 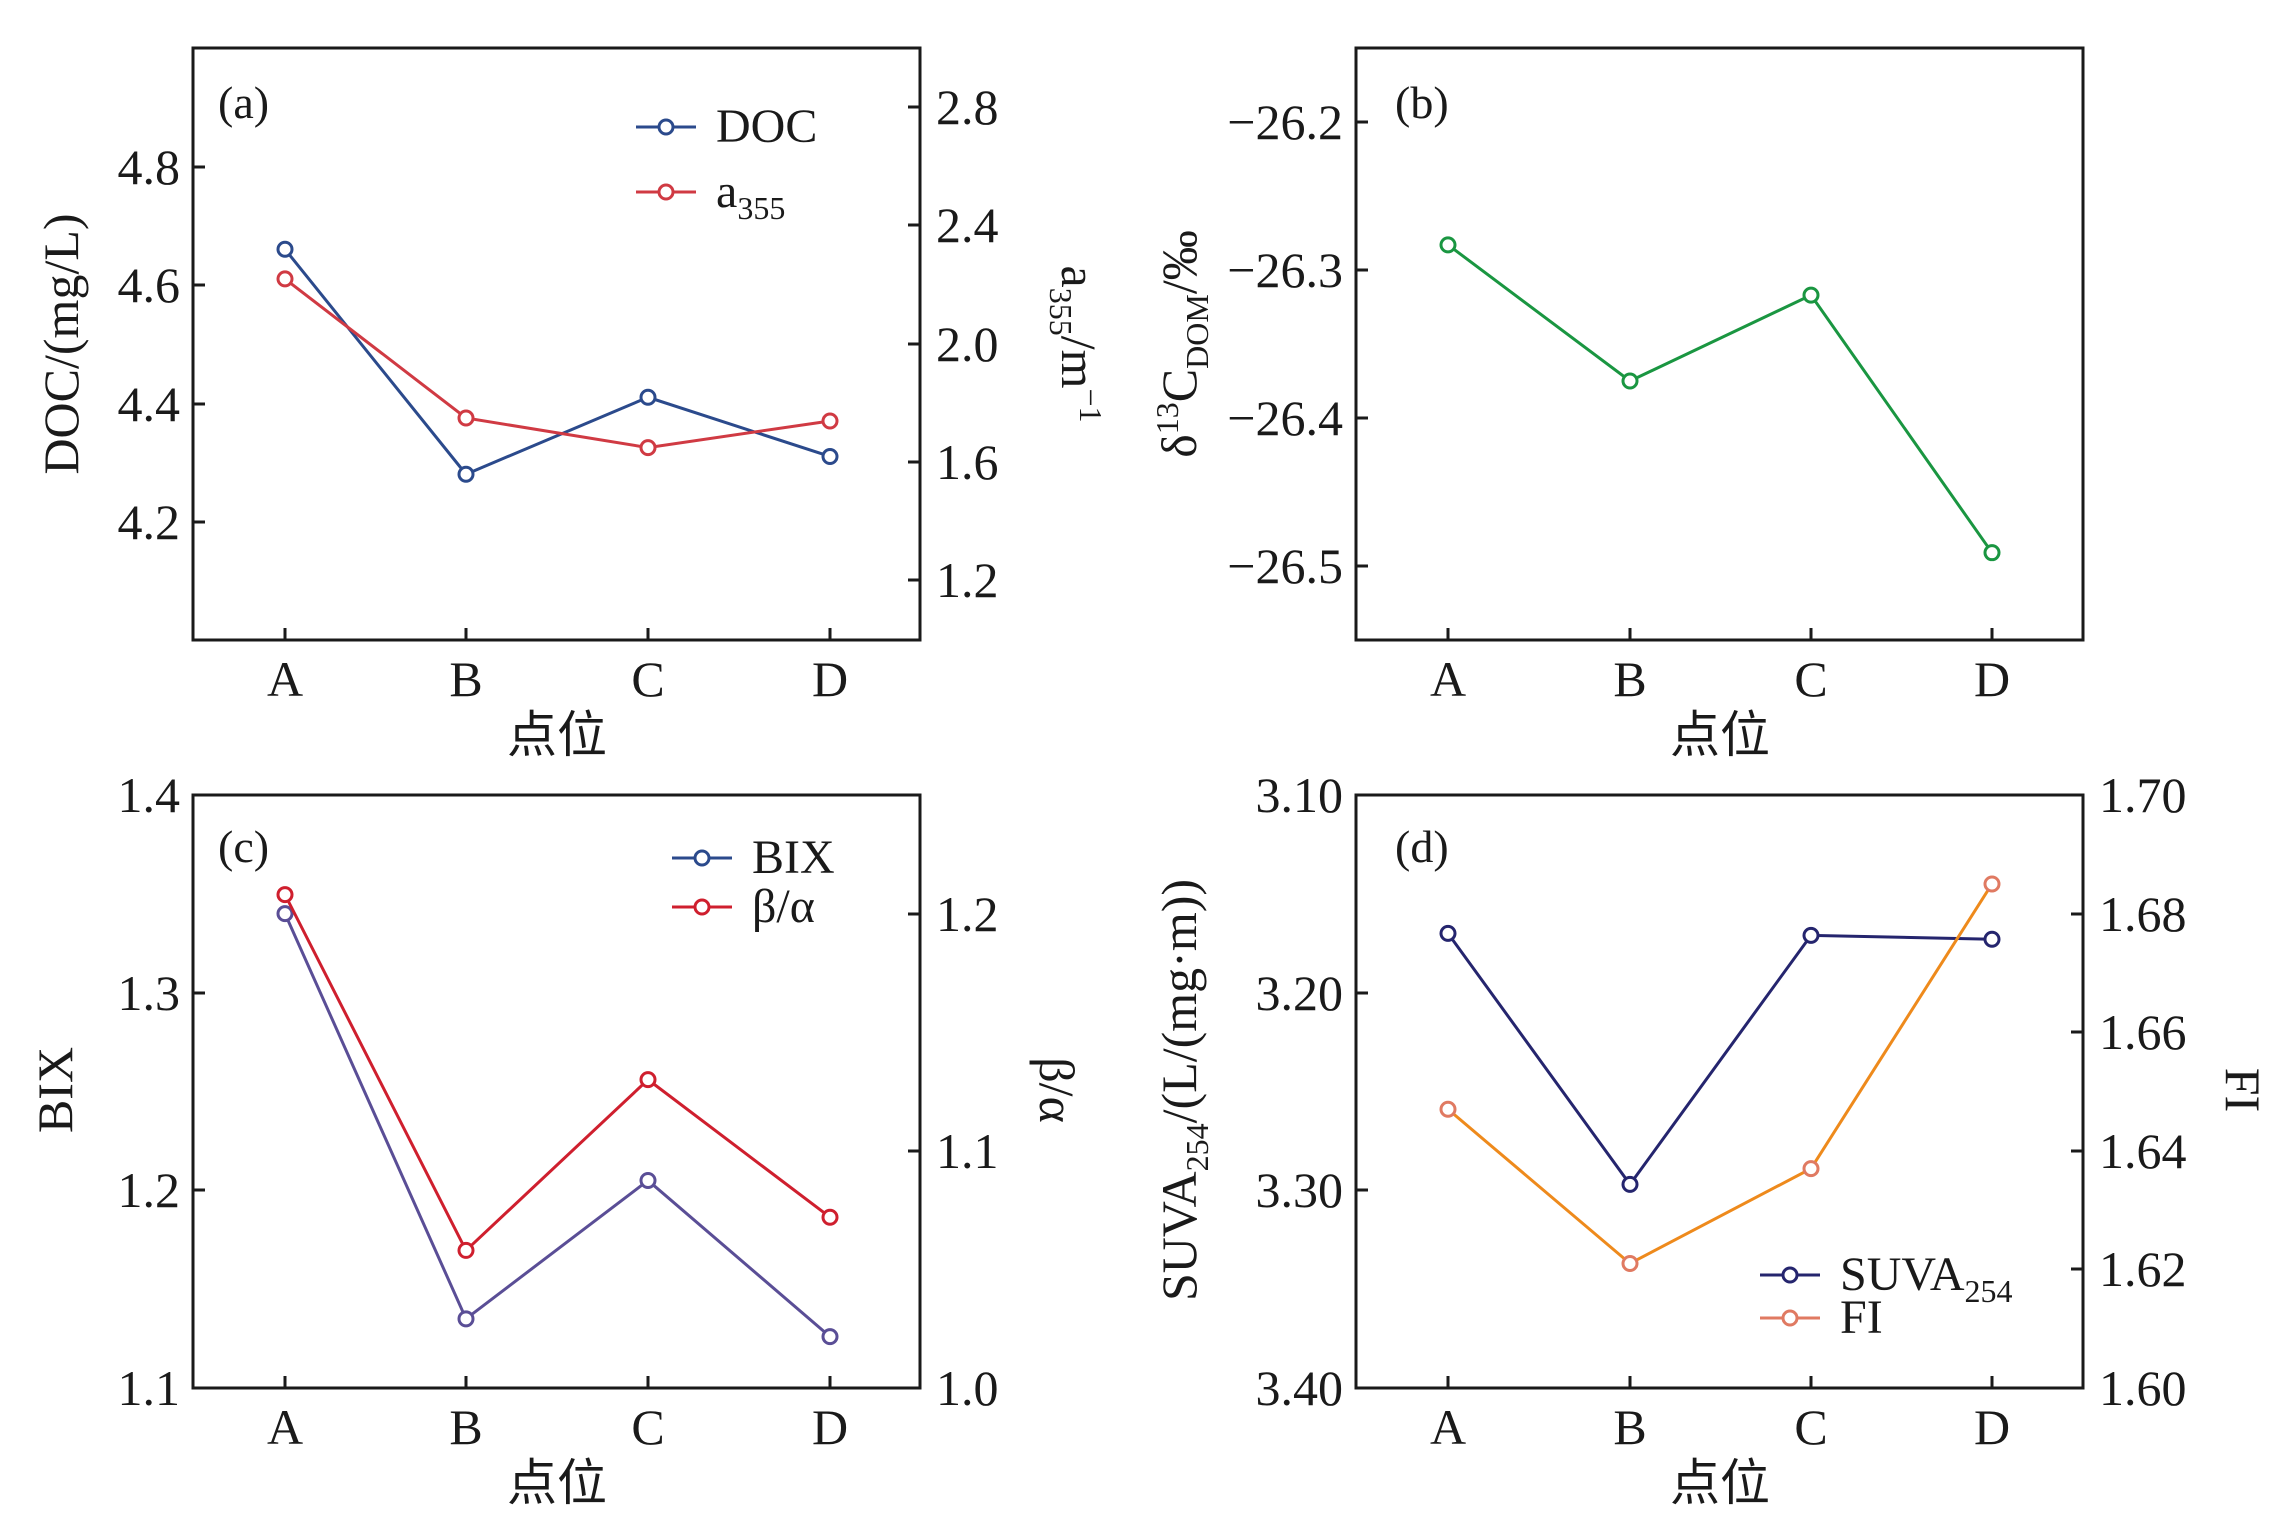 What do you see at coordinates (285, 1427) in the screenshot?
I see `panel-c-xtick-label: A` at bounding box center [285, 1427].